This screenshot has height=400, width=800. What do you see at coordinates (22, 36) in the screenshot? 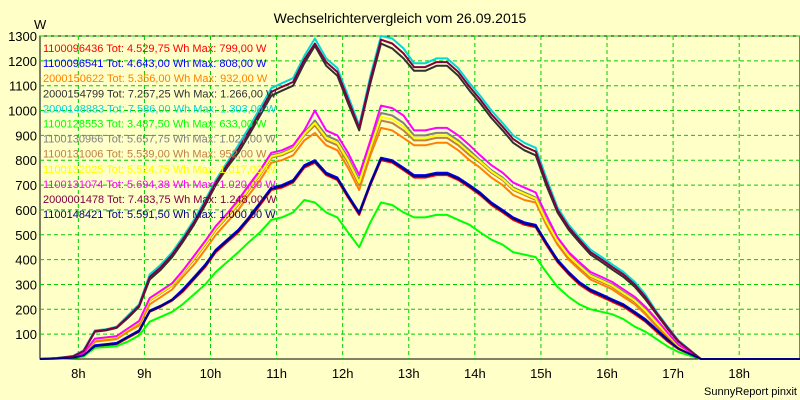
I see `y-tick-label: 1300` at bounding box center [22, 36].